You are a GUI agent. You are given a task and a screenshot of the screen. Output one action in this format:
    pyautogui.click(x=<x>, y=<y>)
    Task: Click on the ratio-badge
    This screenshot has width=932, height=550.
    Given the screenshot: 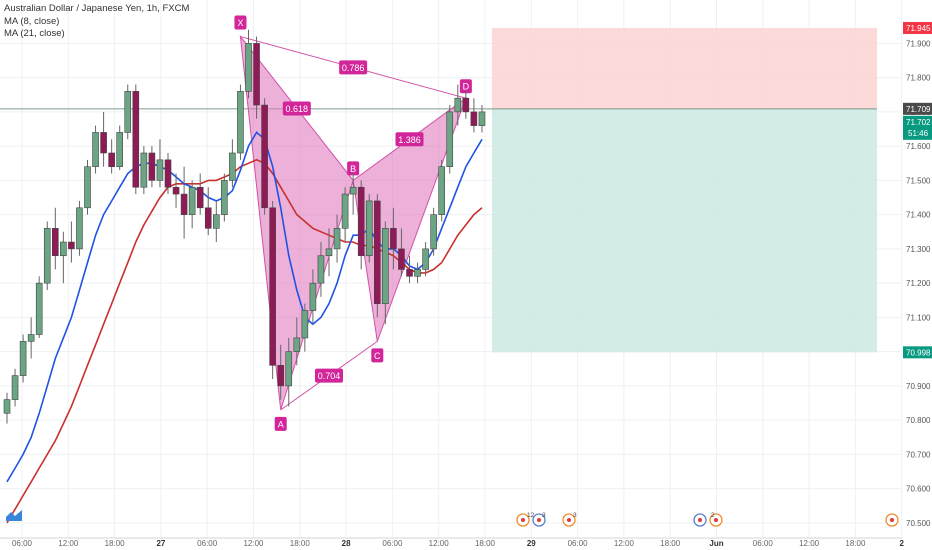 What is the action you would take?
    pyautogui.click(x=329, y=375)
    